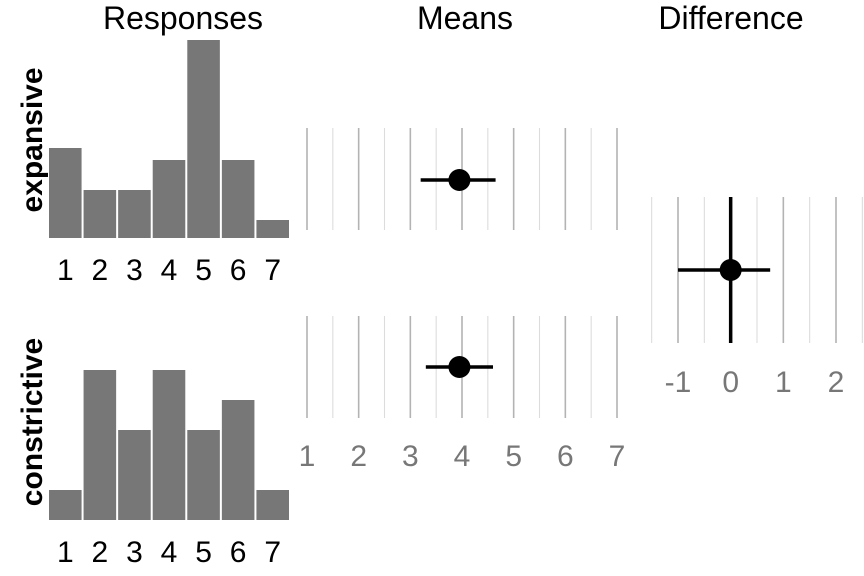  I want to click on means-panel-expansive, so click(462, 179).